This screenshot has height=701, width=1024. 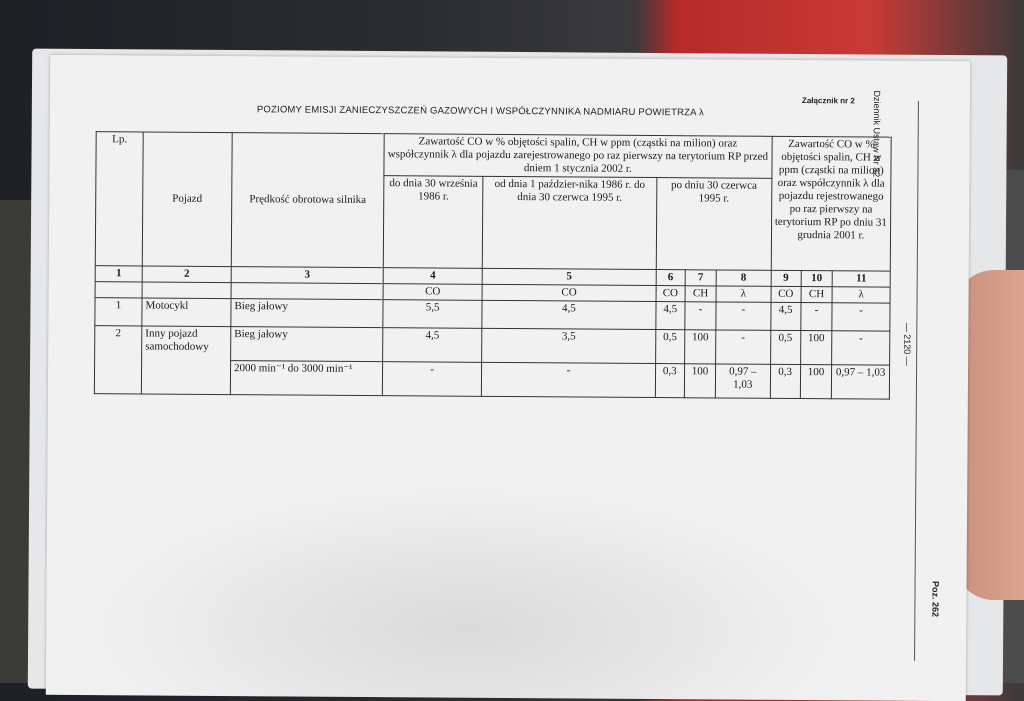 What do you see at coordinates (701, 277) in the screenshot?
I see `column-number: 7` at bounding box center [701, 277].